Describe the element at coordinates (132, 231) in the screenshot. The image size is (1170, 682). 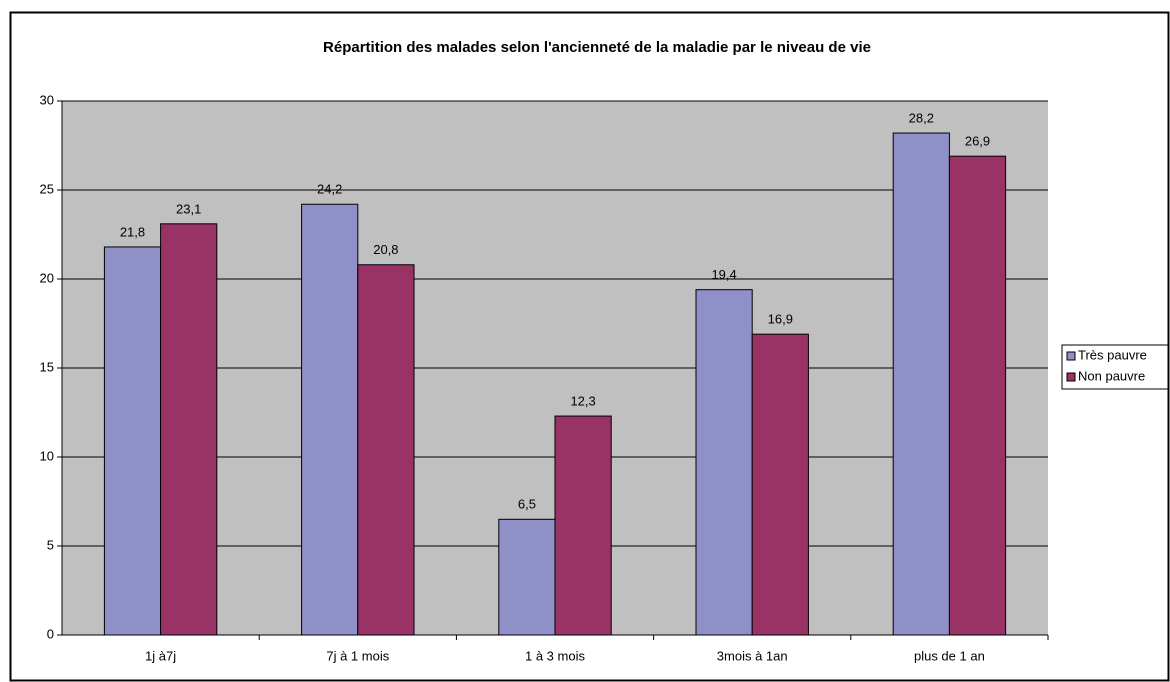
I see `data-label: 21,8` at that location.